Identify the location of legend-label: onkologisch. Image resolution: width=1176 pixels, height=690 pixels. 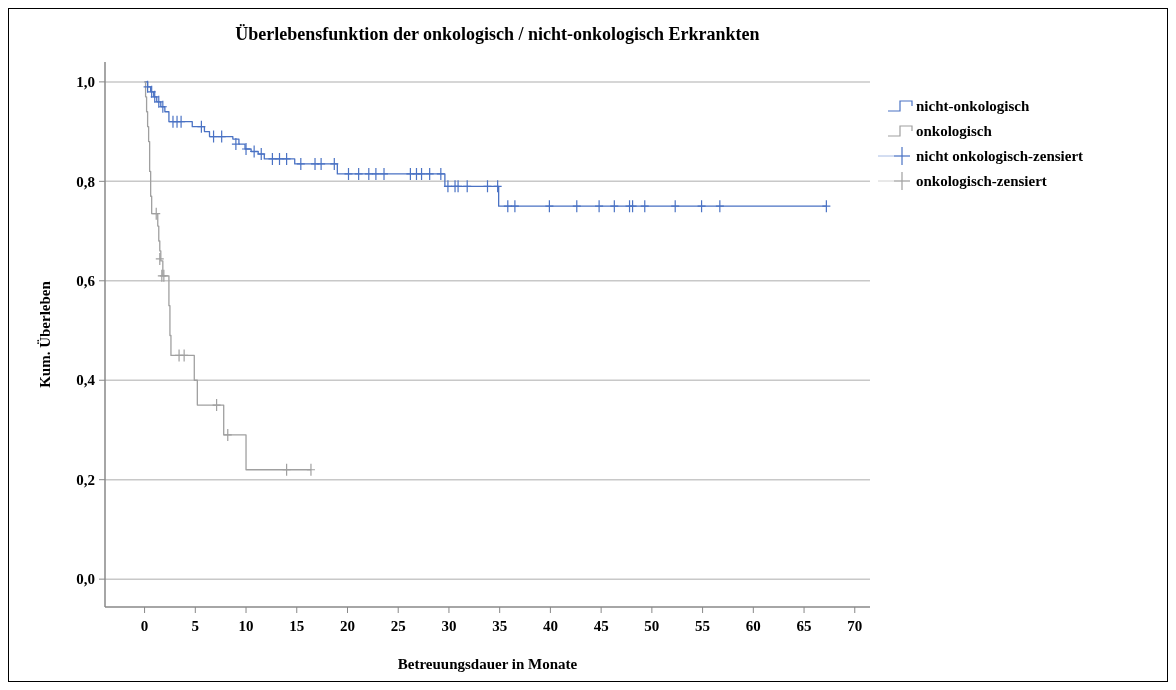
(954, 131).